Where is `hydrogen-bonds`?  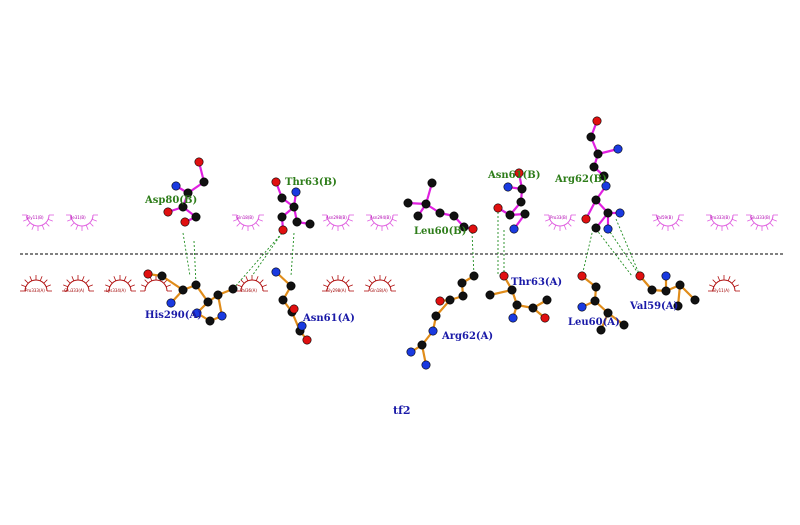 hydrogen-bonds is located at coordinates (411, 249).